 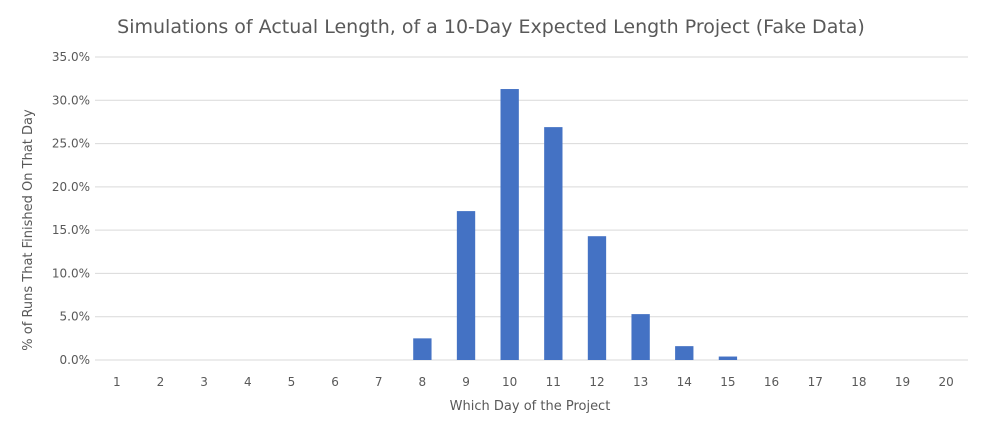 What do you see at coordinates (771, 382) in the screenshot?
I see `x-tick-label: 16` at bounding box center [771, 382].